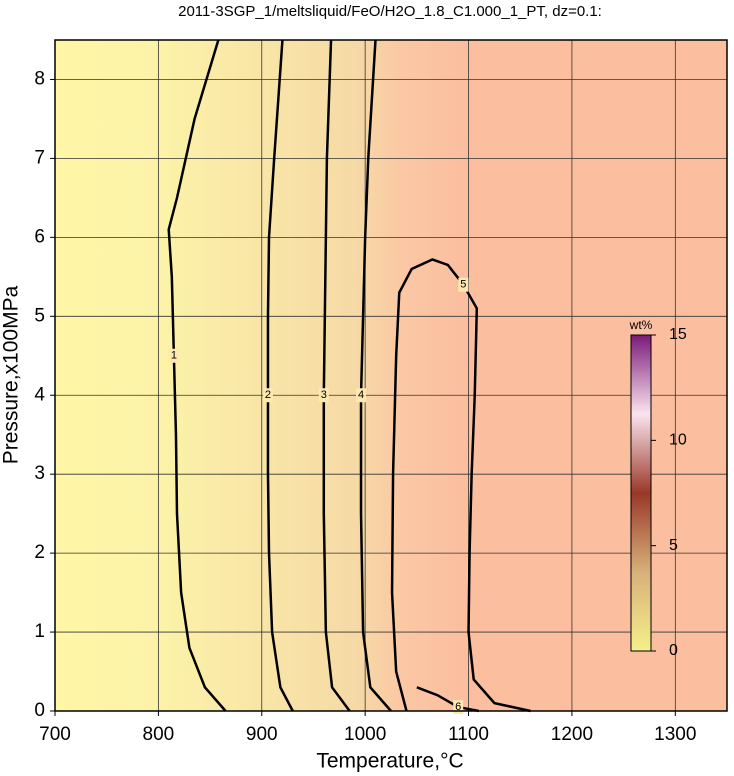 The height and width of the screenshot is (776, 734). What do you see at coordinates (572, 734) in the screenshot?
I see `x-tick-label: 1200` at bounding box center [572, 734].